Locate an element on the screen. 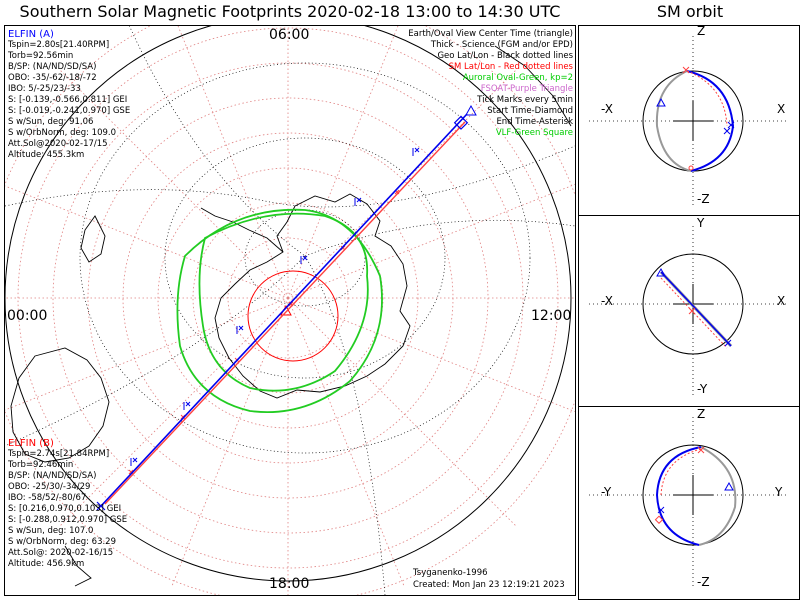  legend-item: VLF-Green Square is located at coordinates (534, 133).